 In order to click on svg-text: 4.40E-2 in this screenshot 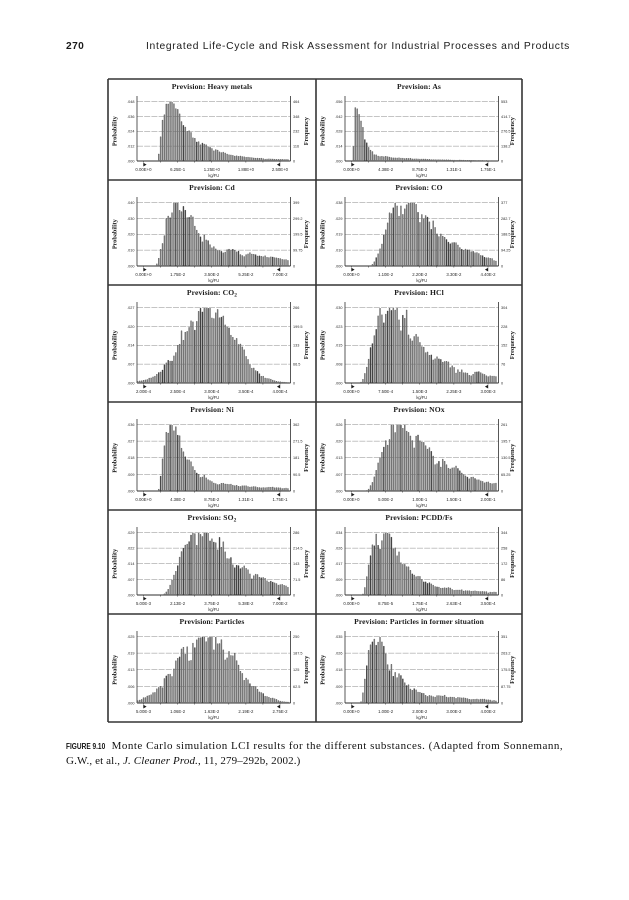, I will do `click(488, 274)`.